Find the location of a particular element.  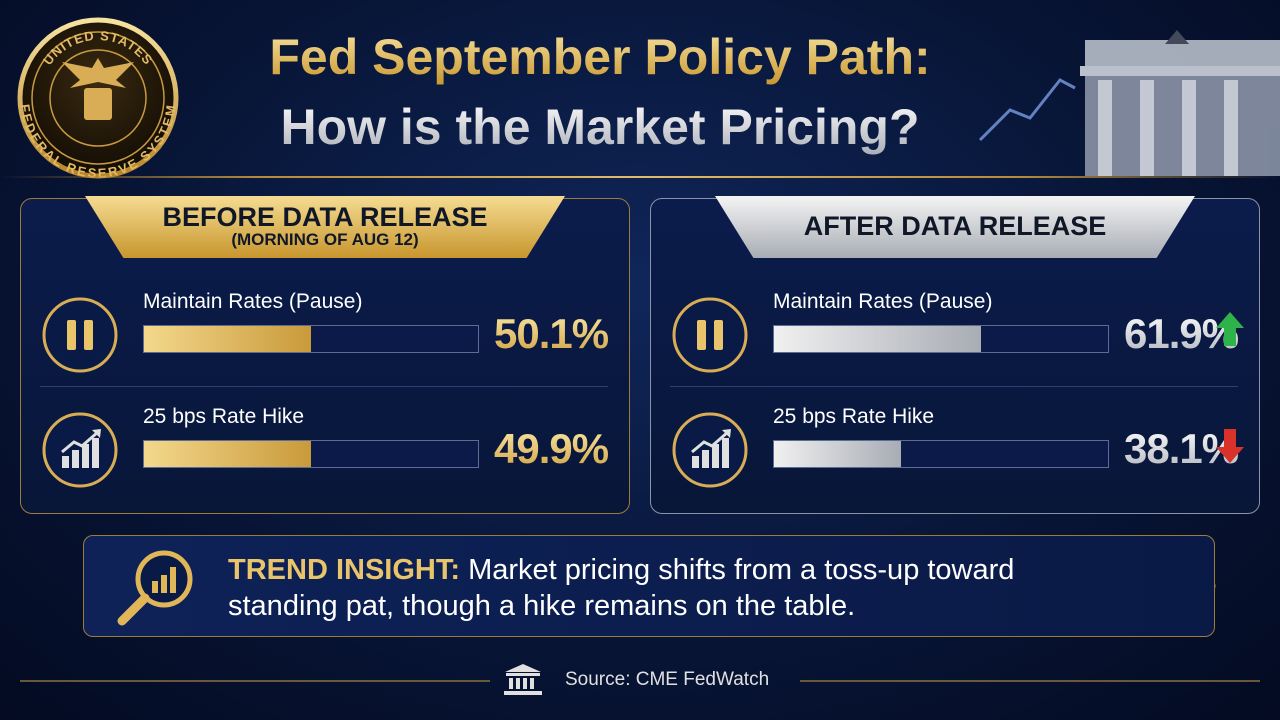

divider is located at coordinates (640, 177).